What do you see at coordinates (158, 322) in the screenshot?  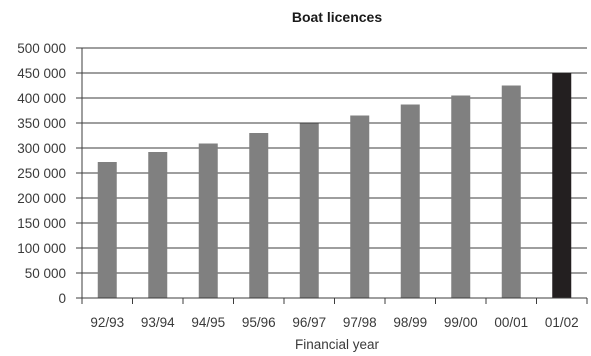 I see `x-tick-label: 93/94` at bounding box center [158, 322].